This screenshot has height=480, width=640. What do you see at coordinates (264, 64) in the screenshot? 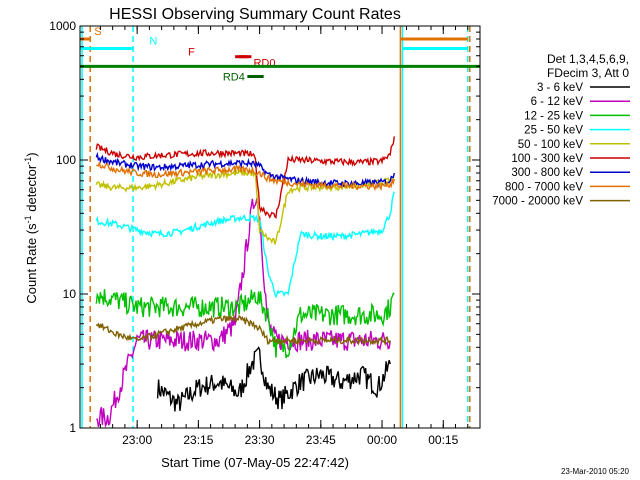
I see `flag-label-RD0: RD0` at bounding box center [264, 64].